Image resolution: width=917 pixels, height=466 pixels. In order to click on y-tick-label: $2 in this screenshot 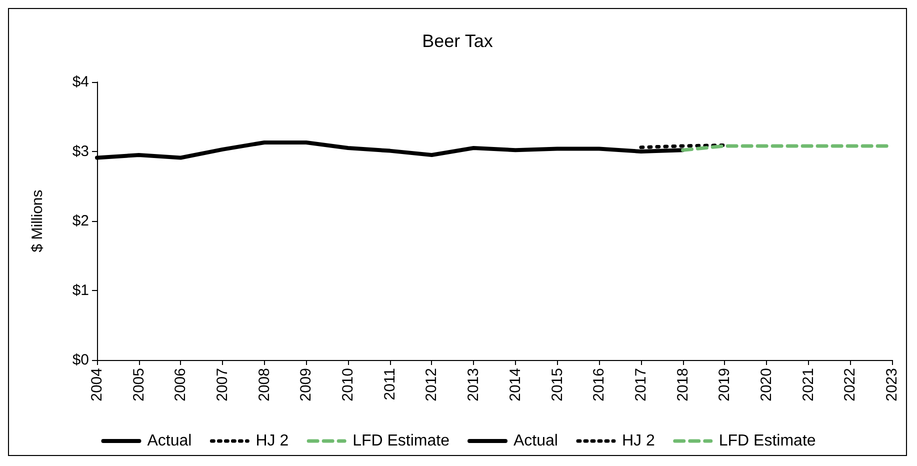, I will do `click(80, 221)`.